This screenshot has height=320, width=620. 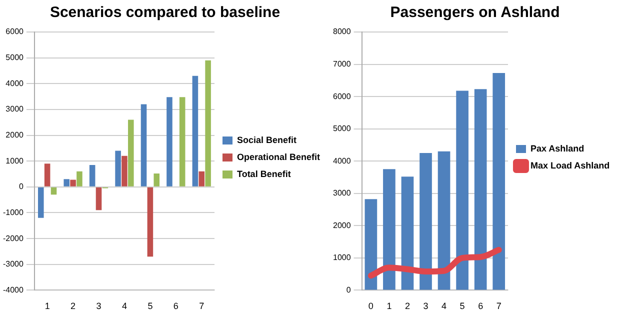 I want to click on y-tick-label: -2000, so click(x=13, y=238).